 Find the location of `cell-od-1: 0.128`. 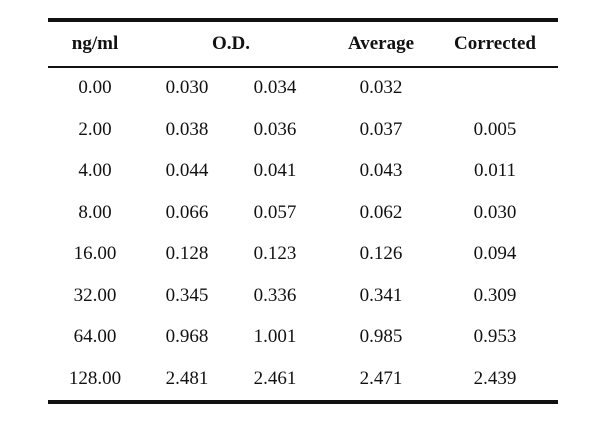

cell-od-1: 0.128 is located at coordinates (187, 254).